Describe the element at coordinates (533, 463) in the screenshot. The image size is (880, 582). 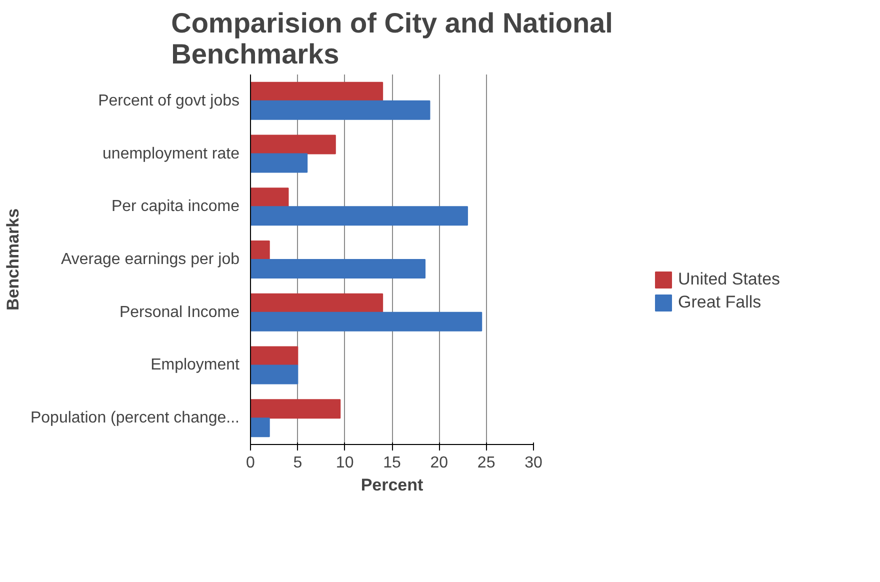
I see `x-tick-label: 30` at that location.